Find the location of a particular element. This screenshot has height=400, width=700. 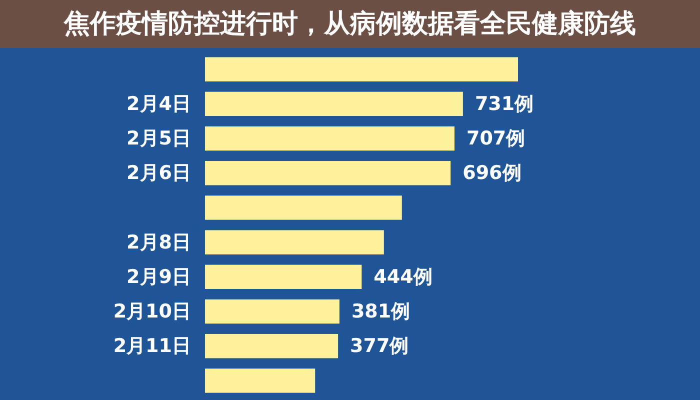

data-label: 707例 is located at coordinates (496, 139).